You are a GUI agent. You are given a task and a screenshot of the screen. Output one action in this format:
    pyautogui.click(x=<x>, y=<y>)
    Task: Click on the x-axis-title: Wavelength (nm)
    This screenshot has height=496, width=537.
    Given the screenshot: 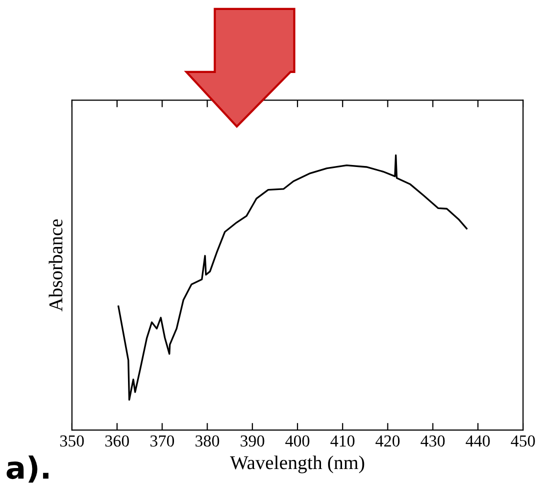 What is the action you would take?
    pyautogui.click(x=297, y=465)
    